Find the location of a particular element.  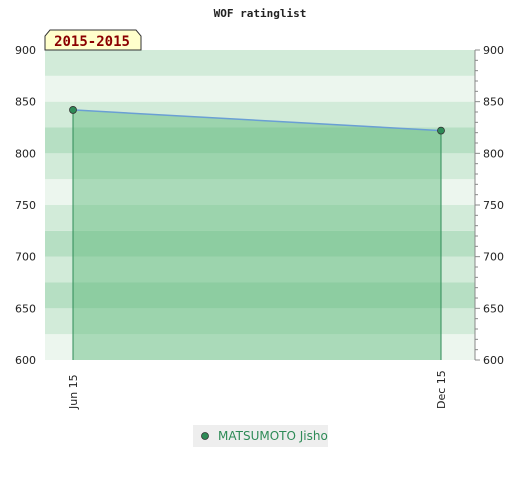

period-badge-box is located at coordinates (93, 40).